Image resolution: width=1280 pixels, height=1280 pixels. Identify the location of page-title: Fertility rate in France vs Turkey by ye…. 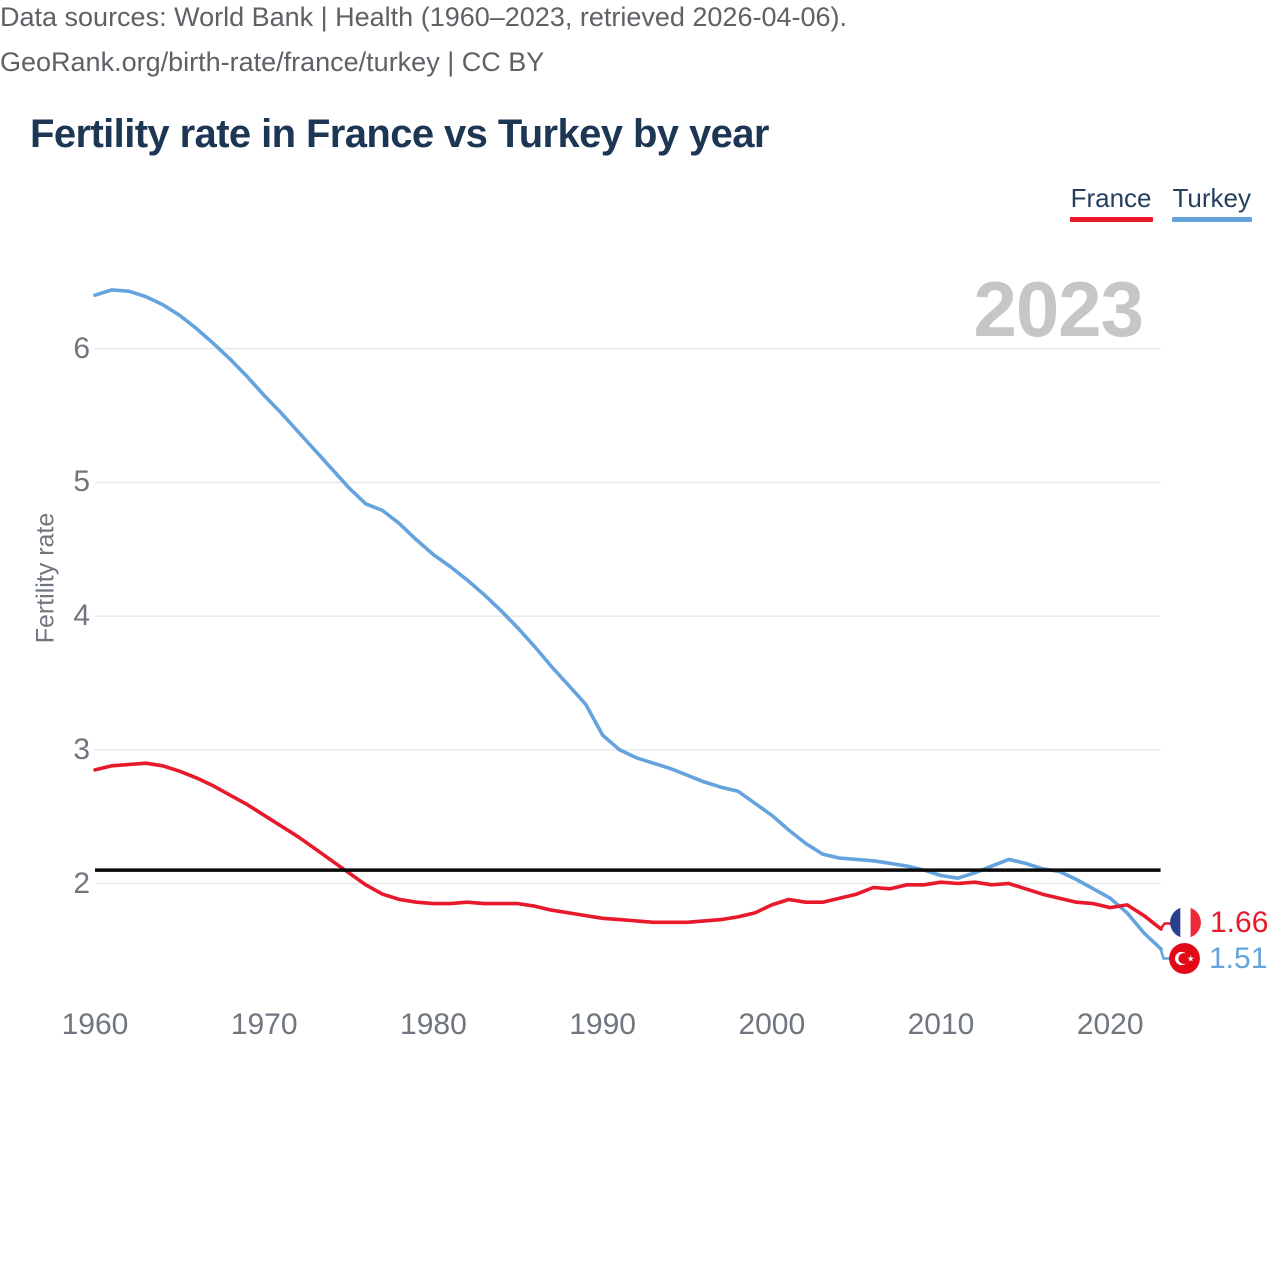
(399, 134).